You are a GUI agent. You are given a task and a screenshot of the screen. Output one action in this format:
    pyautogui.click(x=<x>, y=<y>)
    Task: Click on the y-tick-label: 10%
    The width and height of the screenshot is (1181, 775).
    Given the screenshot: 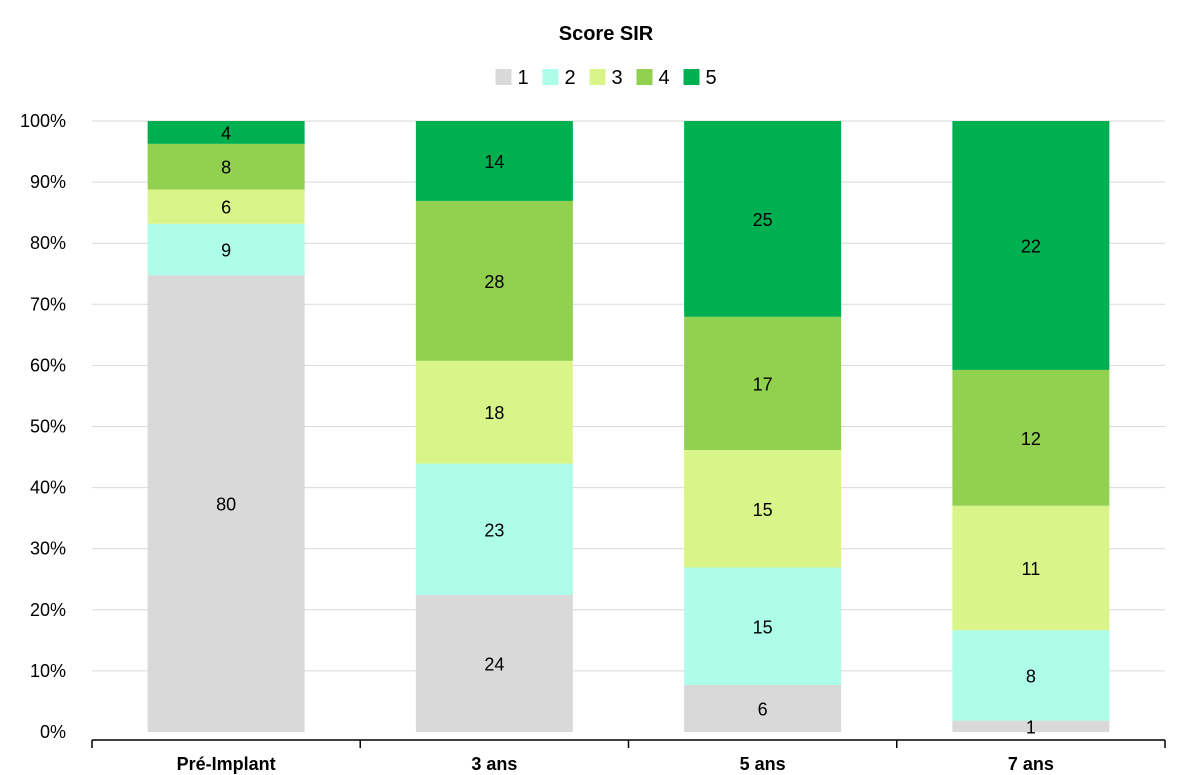 What is the action you would take?
    pyautogui.click(x=48, y=671)
    